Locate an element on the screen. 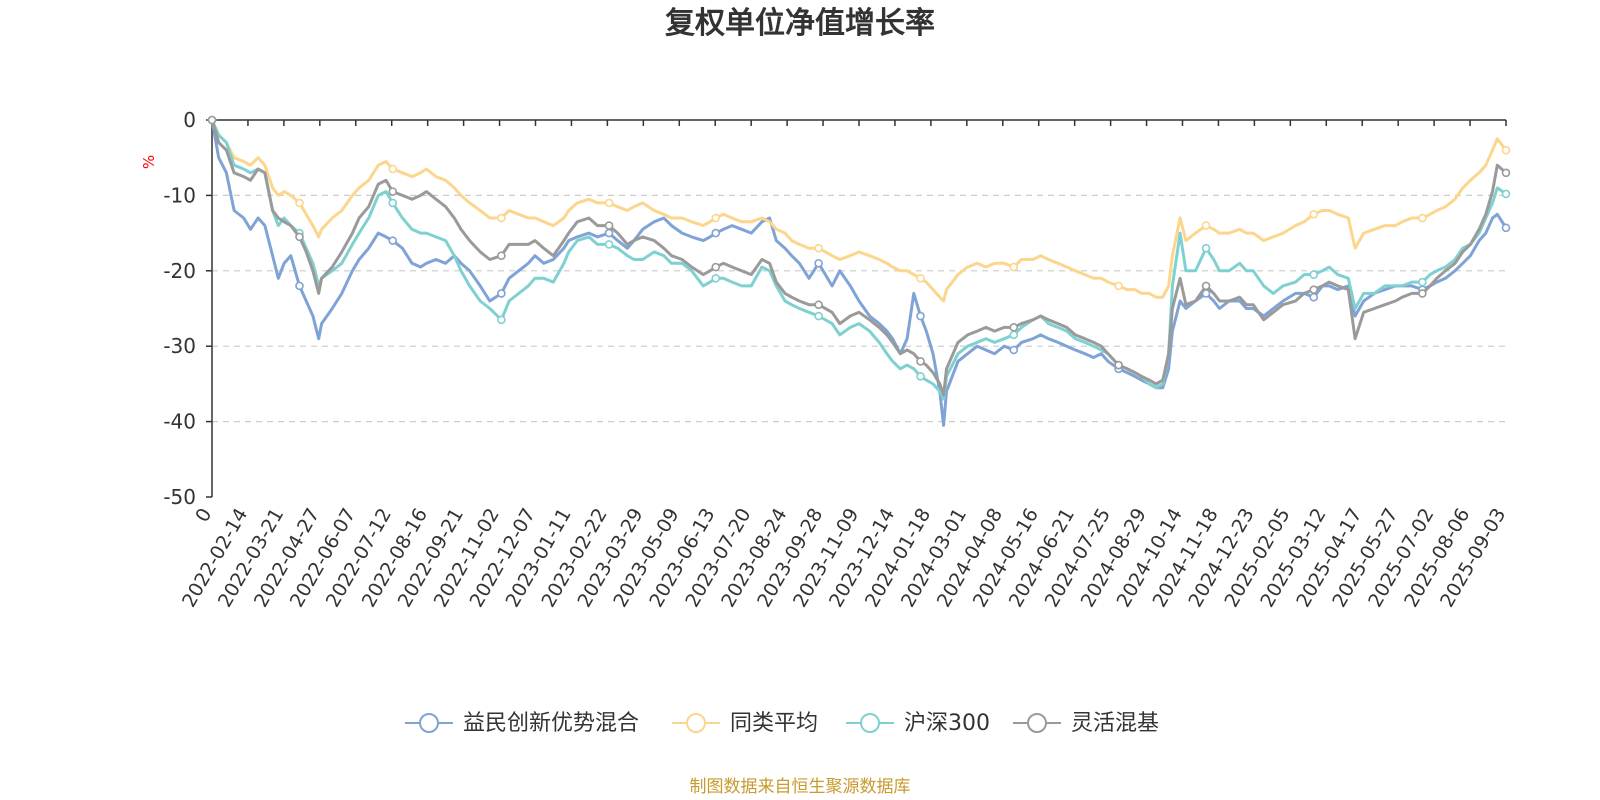 This screenshot has height=800, width=1600. y-axis-unit: % is located at coordinates (149, 162).